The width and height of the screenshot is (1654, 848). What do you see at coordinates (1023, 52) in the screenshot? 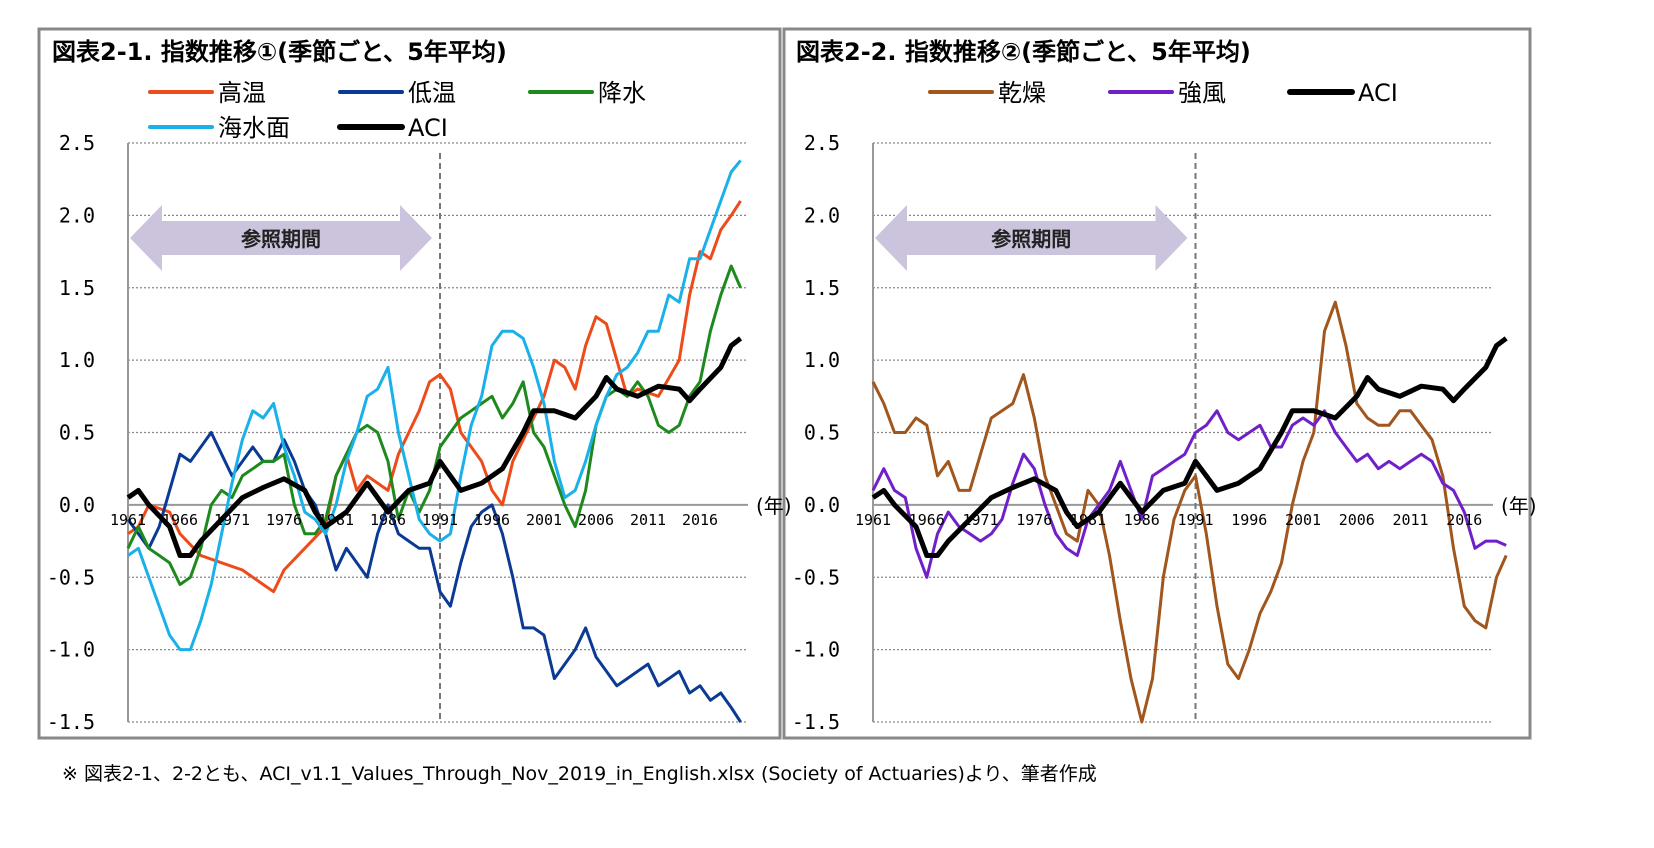
I see `chart-title-right: 図表2-2. 指数推移②(季節ごと、5年平均)` at bounding box center [1023, 52].